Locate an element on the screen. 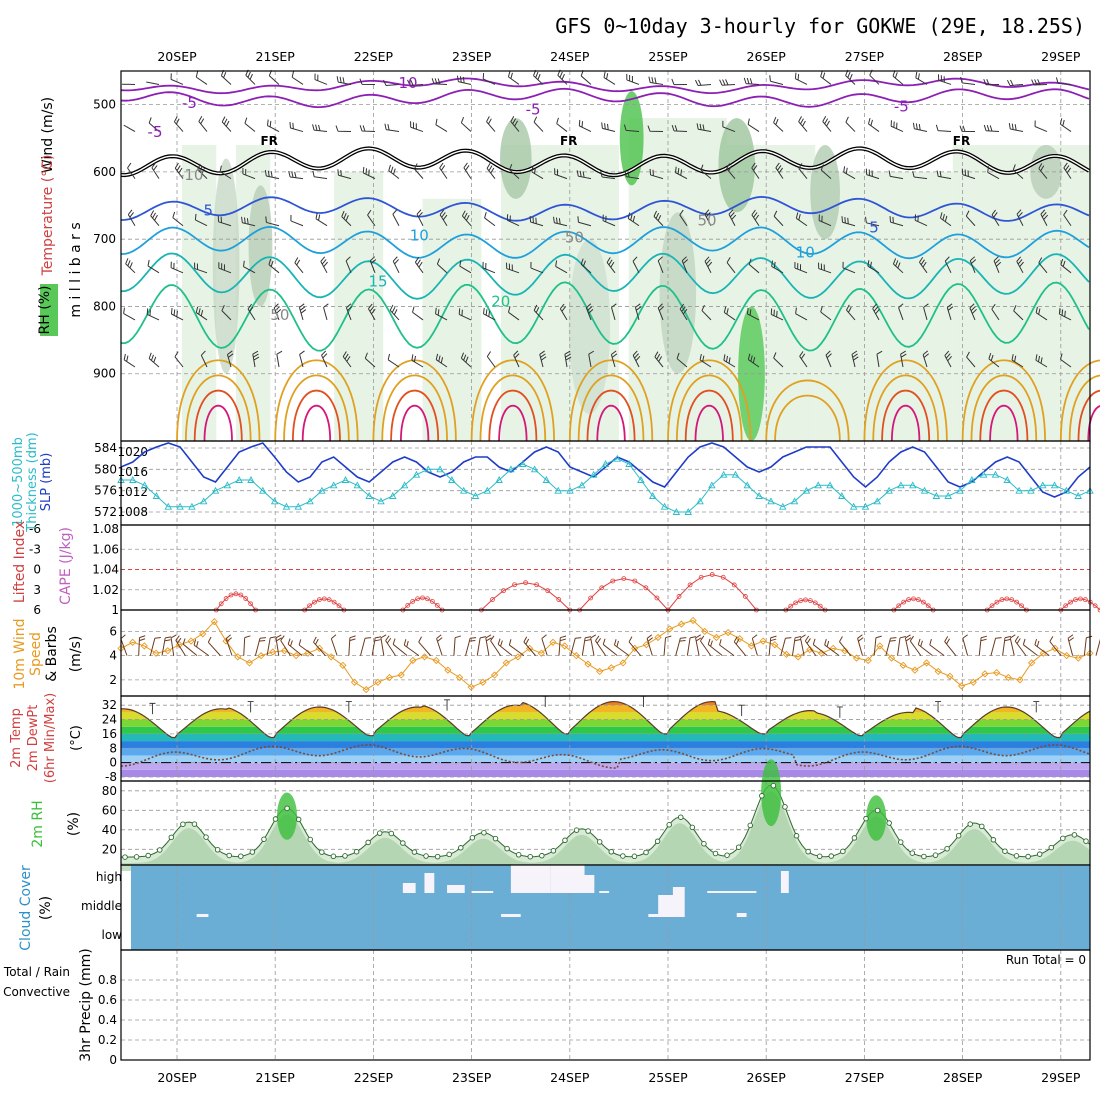 The image size is (1100, 1100). slp-line is located at coordinates (605, 470).